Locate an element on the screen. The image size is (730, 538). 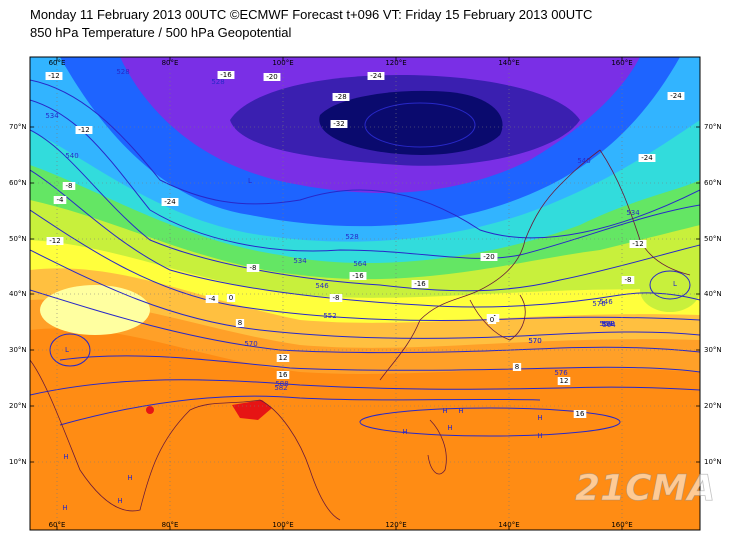
temperature-label: -4 is located at coordinates (61, 200).